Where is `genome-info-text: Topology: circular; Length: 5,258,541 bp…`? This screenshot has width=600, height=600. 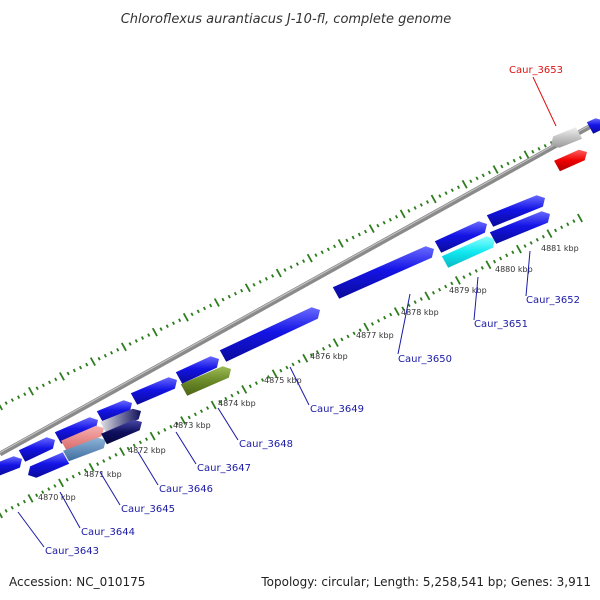 genome-info-text: Topology: circular; Length: 5,258,541 bp… is located at coordinates (425, 582).